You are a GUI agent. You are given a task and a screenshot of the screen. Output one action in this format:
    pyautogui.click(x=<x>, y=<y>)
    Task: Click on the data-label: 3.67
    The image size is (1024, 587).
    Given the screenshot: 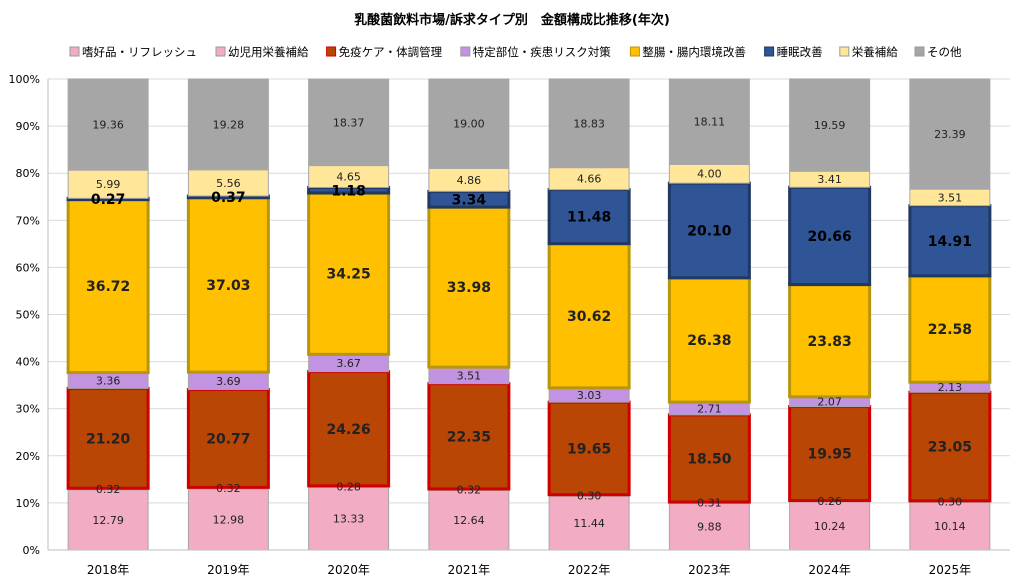 What is the action you would take?
    pyautogui.click(x=348, y=363)
    